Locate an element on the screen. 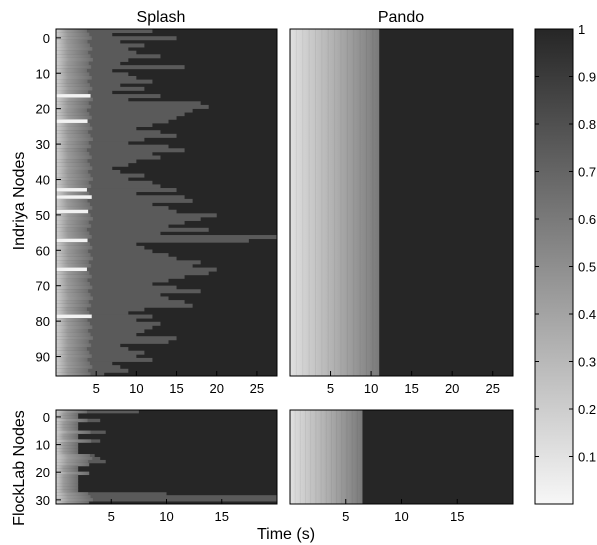 Image resolution: width=597 pixels, height=545 pixels. flocklab-ylabel: FlockLab Nodes is located at coordinates (19, 468).